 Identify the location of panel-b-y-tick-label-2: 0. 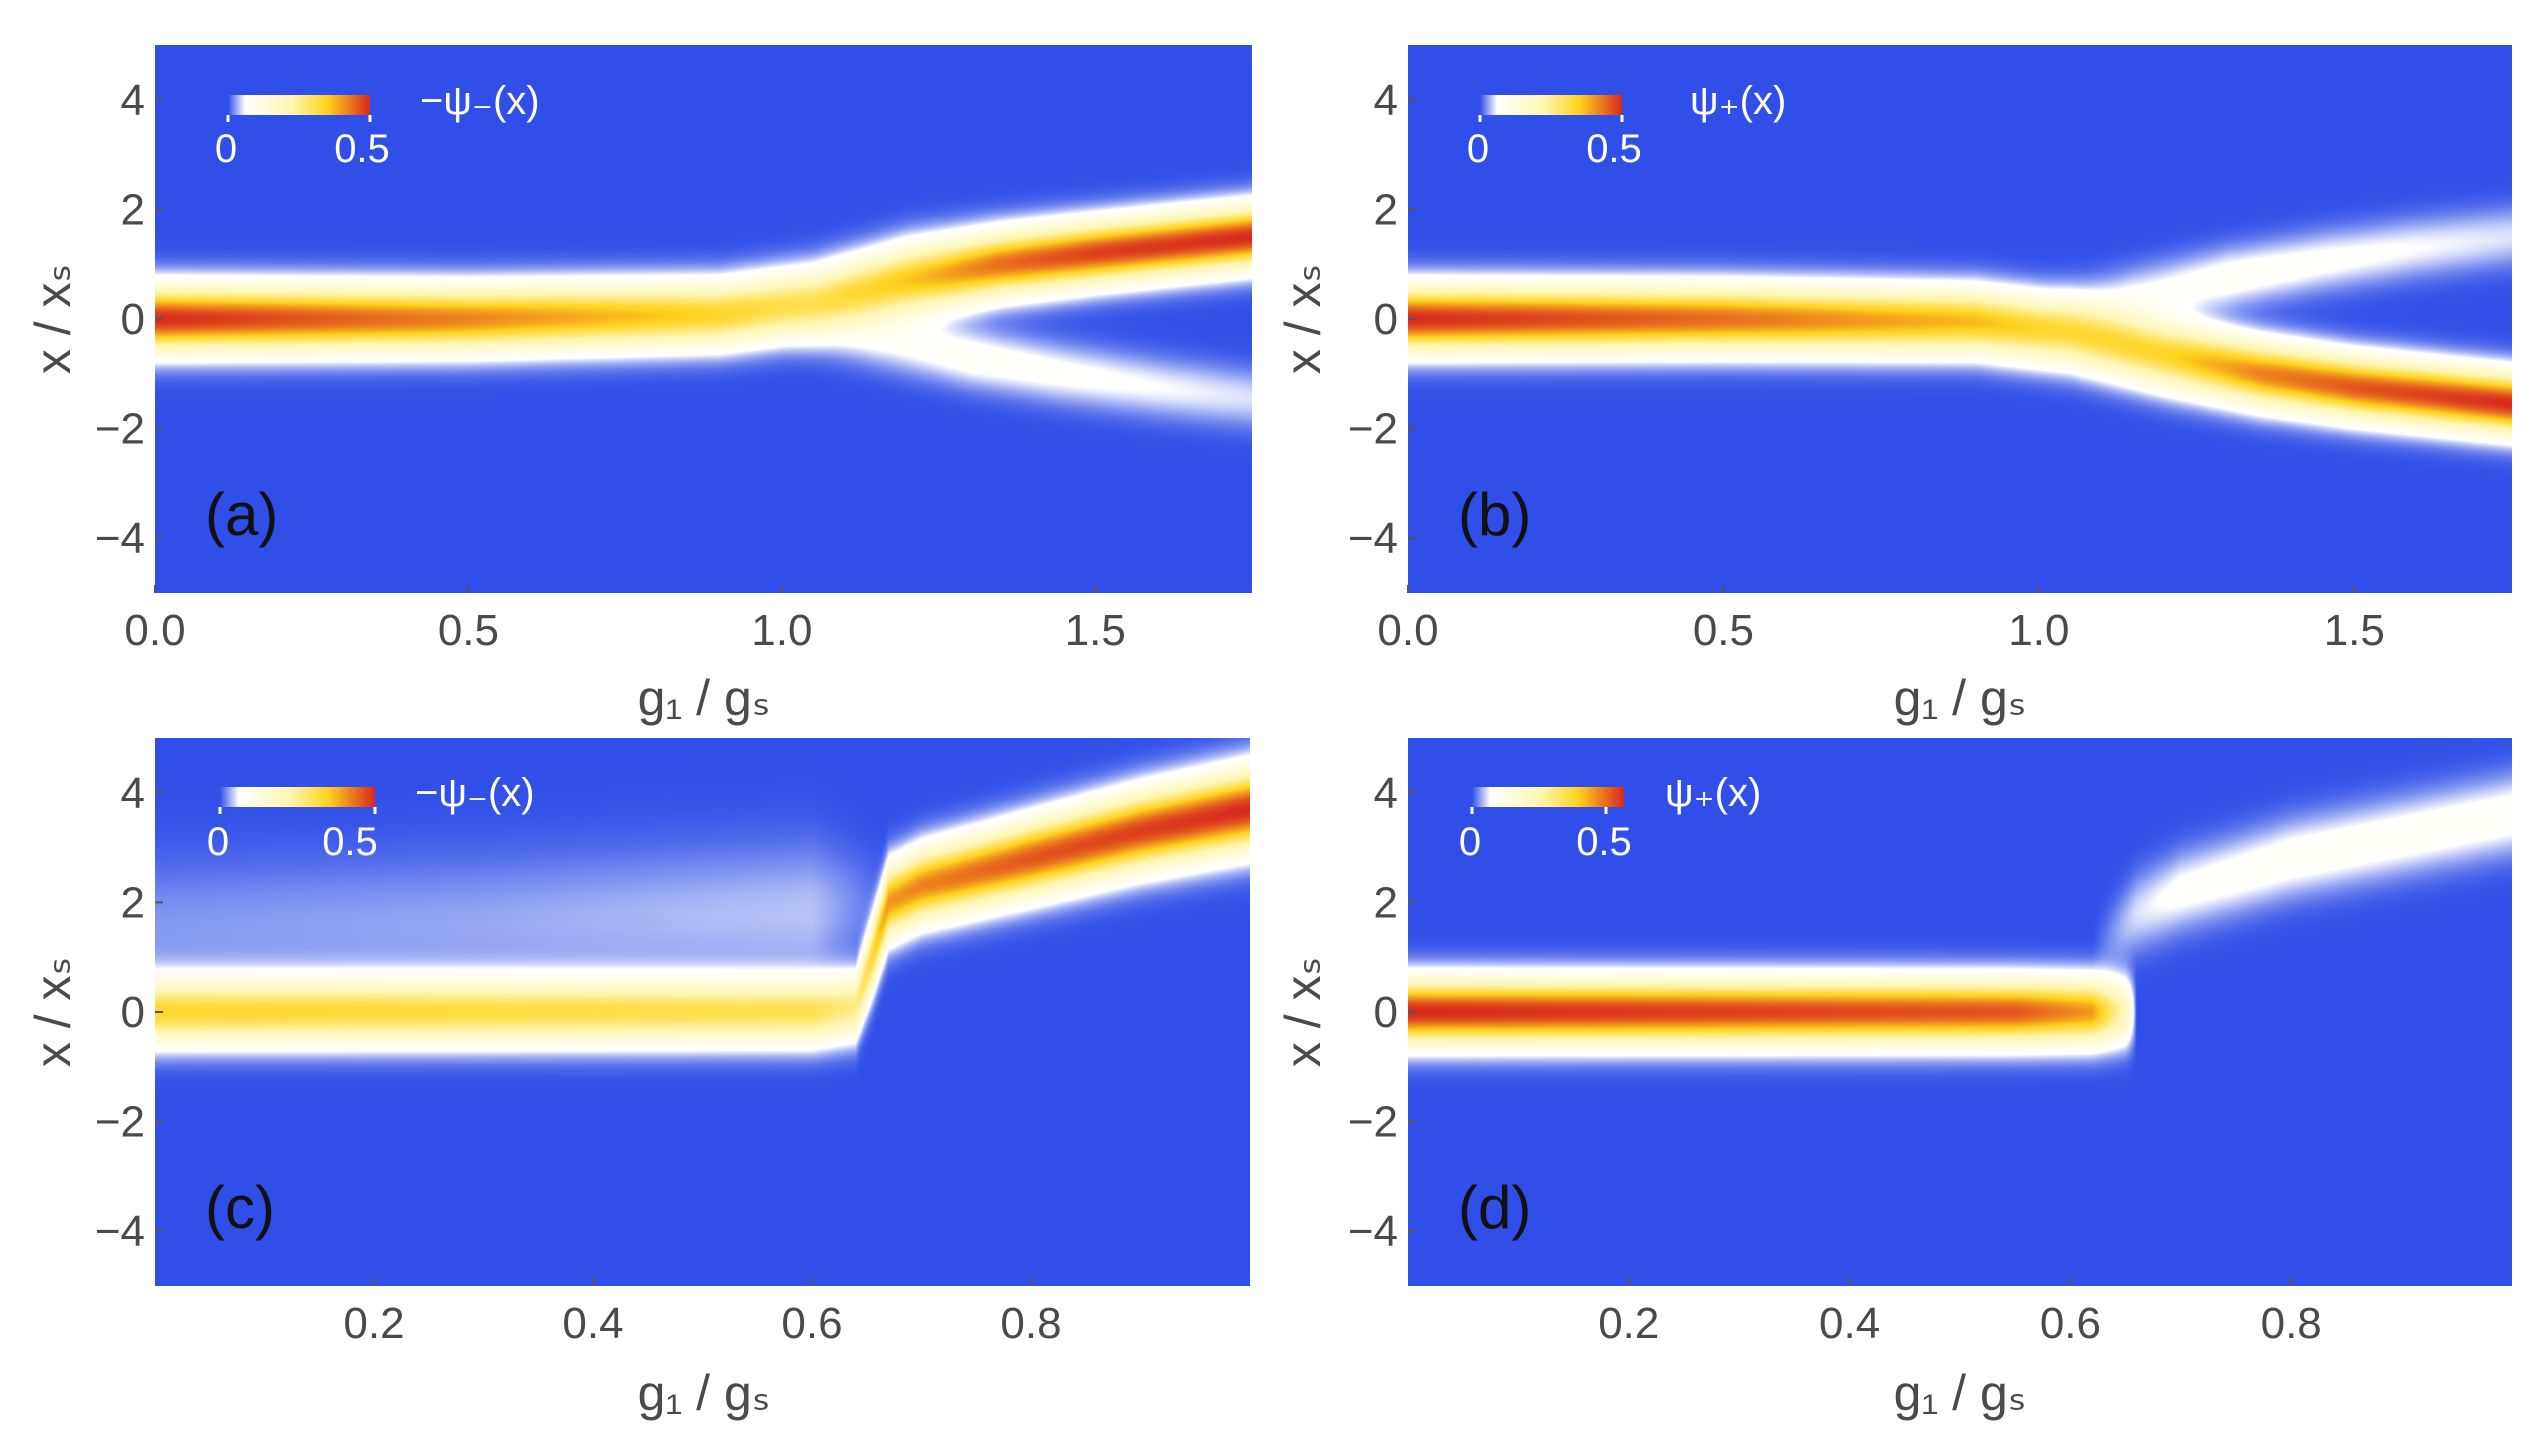
(1386, 319).